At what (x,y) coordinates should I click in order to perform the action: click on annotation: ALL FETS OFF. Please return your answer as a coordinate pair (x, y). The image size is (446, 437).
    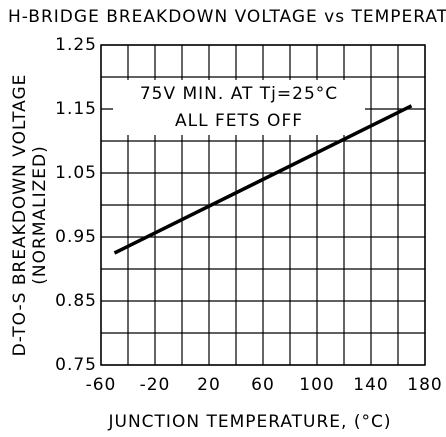
    Looking at the image, I should click on (239, 121).